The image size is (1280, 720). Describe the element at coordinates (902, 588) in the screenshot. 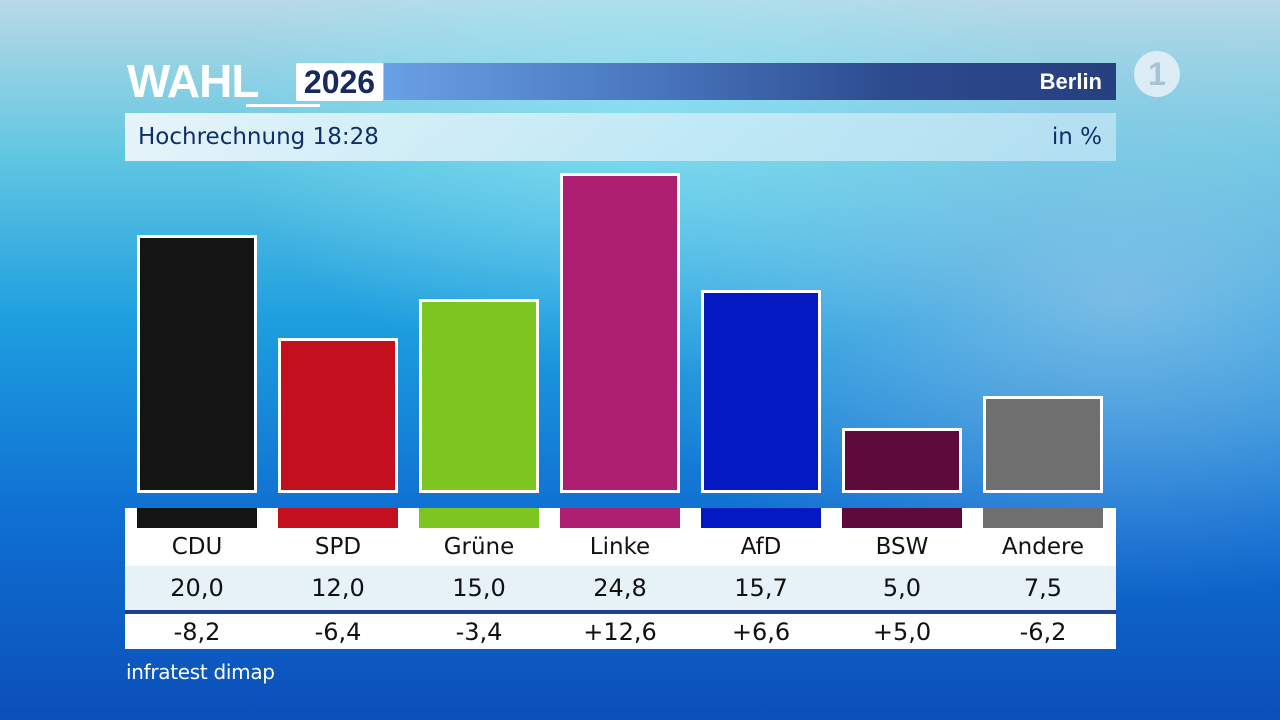

I see `value-label-bsw: 5,0` at that location.